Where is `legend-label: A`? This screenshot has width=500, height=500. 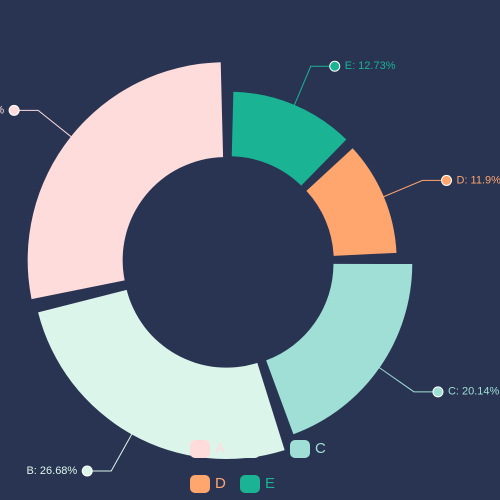
legend-label: A is located at coordinates (220, 448).